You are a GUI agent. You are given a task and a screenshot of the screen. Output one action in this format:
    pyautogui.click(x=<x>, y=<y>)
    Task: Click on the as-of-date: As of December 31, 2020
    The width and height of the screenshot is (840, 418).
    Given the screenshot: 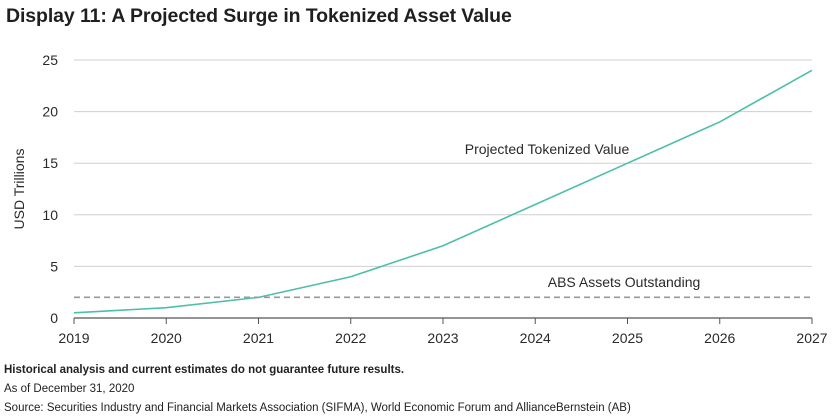 What is the action you would take?
    pyautogui.click(x=69, y=389)
    